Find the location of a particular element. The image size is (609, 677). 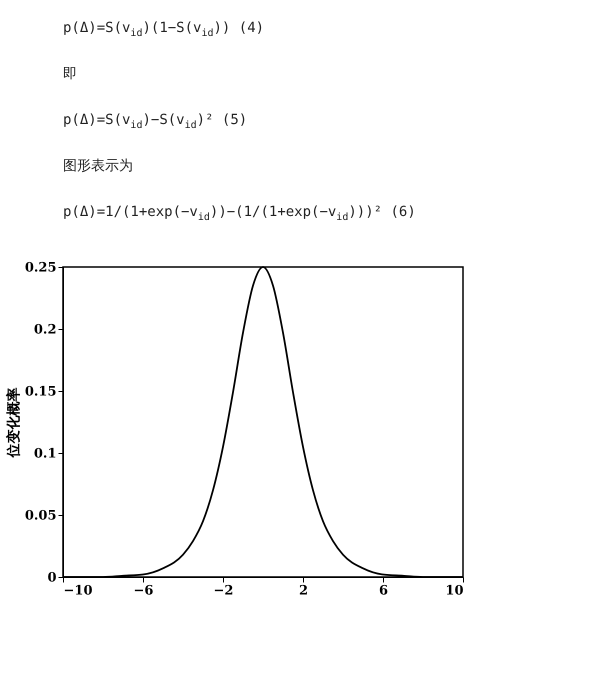

x-tick-label: 6 is located at coordinates (383, 591).